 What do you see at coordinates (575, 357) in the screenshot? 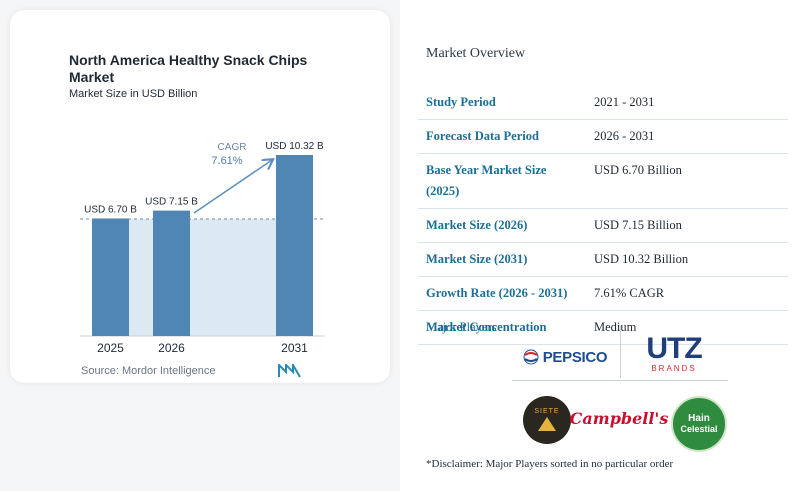
I see `pepsico-text: PEPSICO` at bounding box center [575, 357].